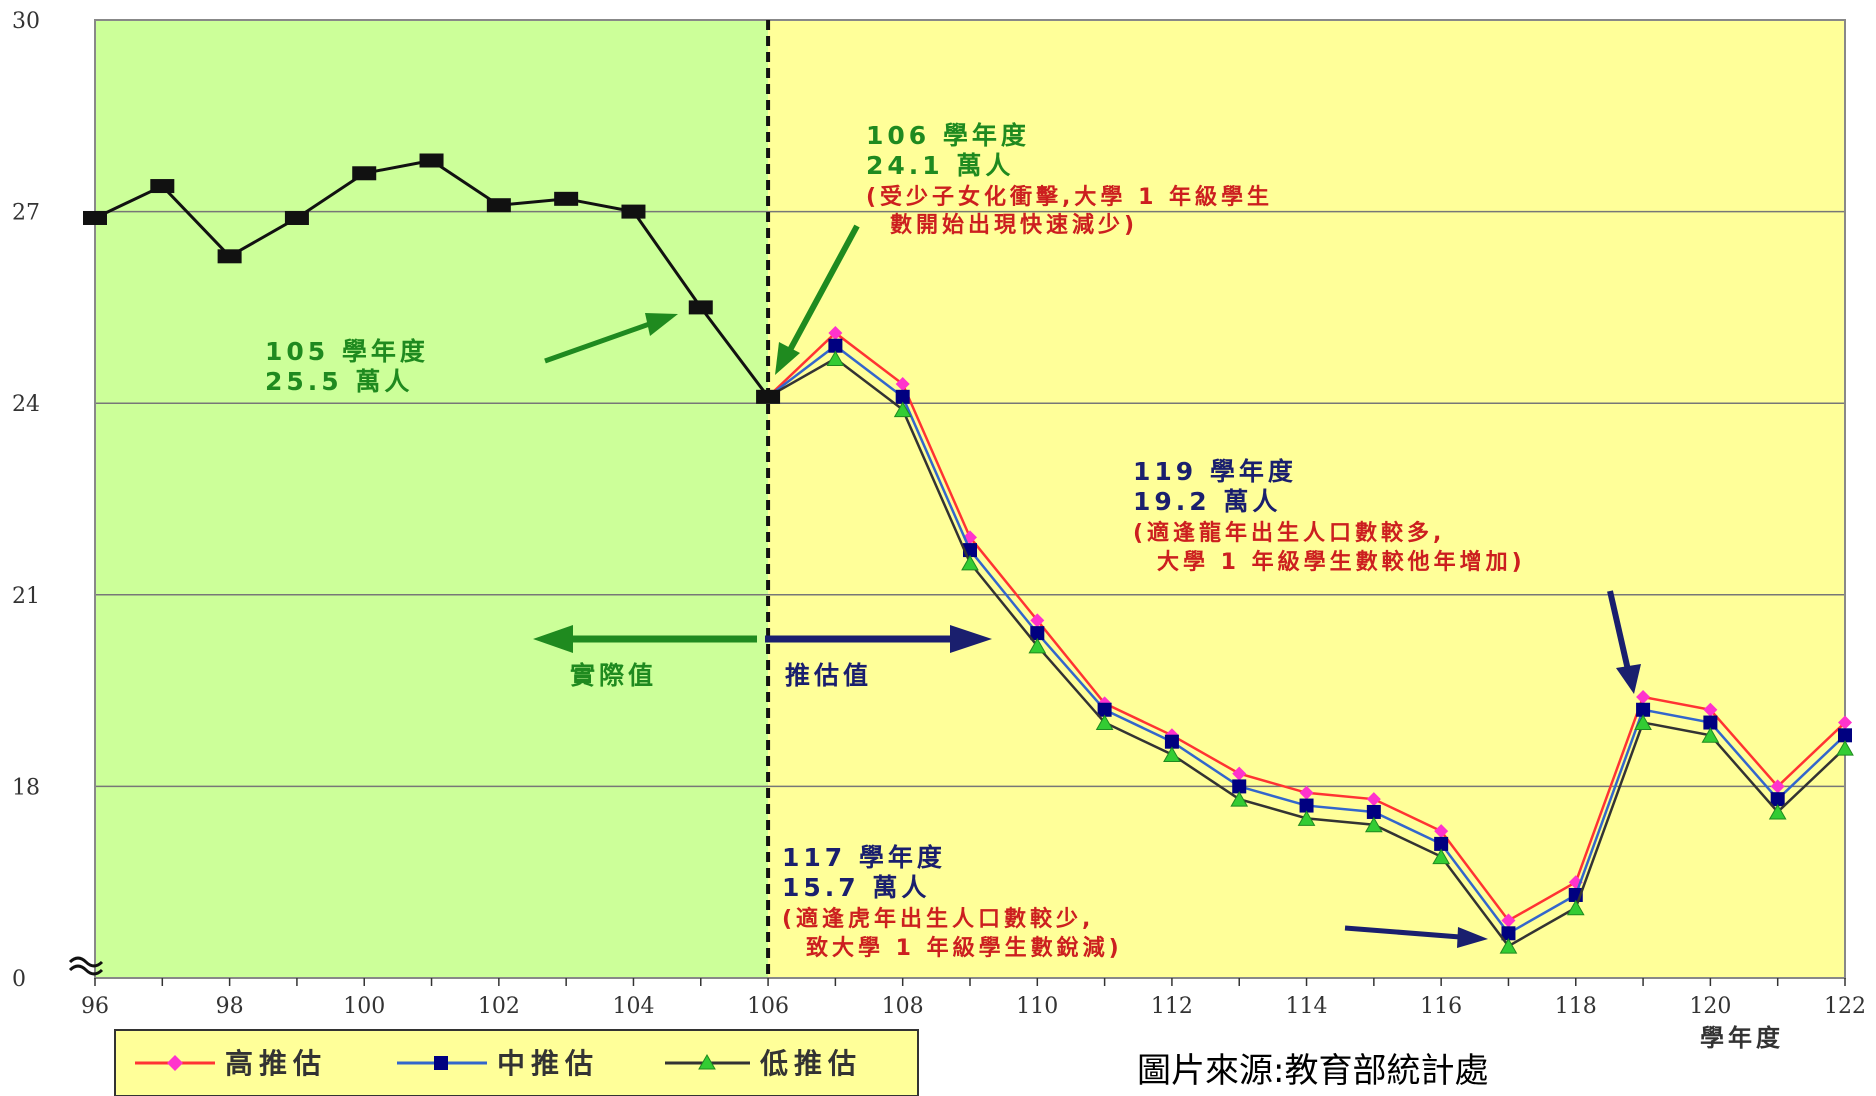 Image resolution: width=1876 pixels, height=1096 pixels. I want to click on legend-square-marker-icon, so click(441, 1063).